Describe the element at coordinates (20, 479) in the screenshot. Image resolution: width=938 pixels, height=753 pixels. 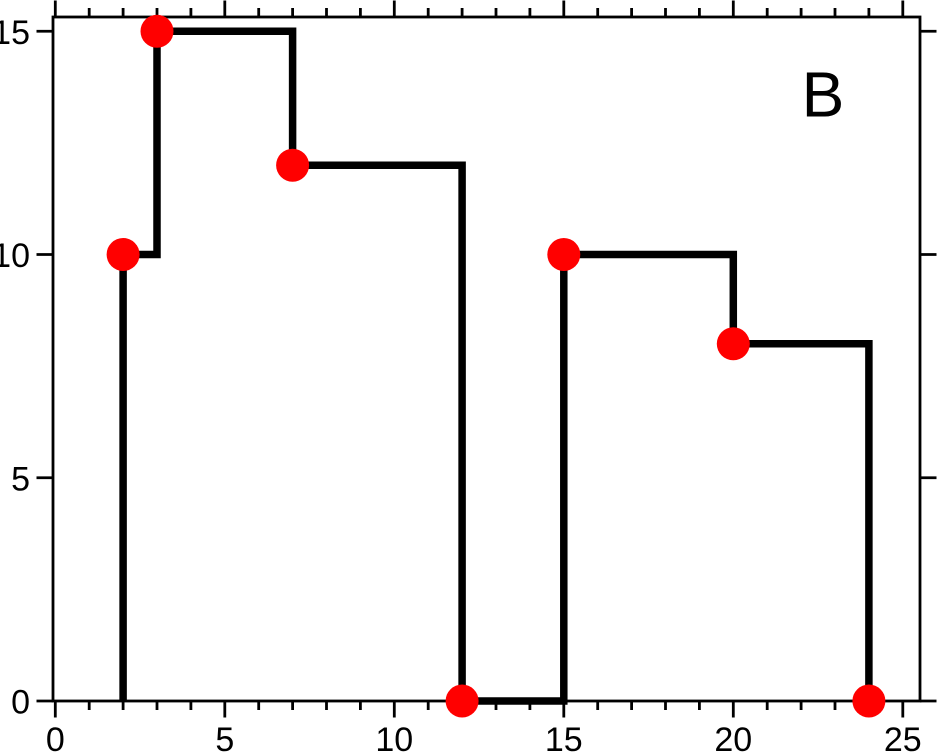
I see `y-tick-label: 5` at that location.